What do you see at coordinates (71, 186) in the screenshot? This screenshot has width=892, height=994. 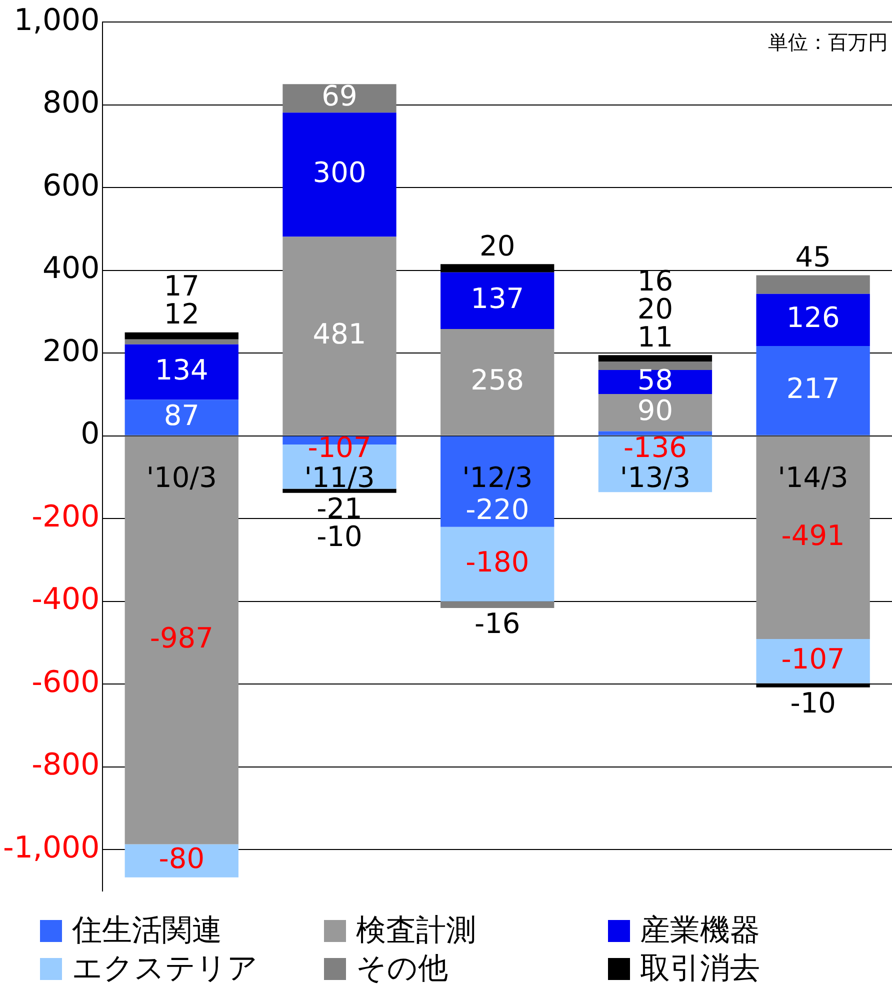 I see `y-tick-label: 600` at bounding box center [71, 186].